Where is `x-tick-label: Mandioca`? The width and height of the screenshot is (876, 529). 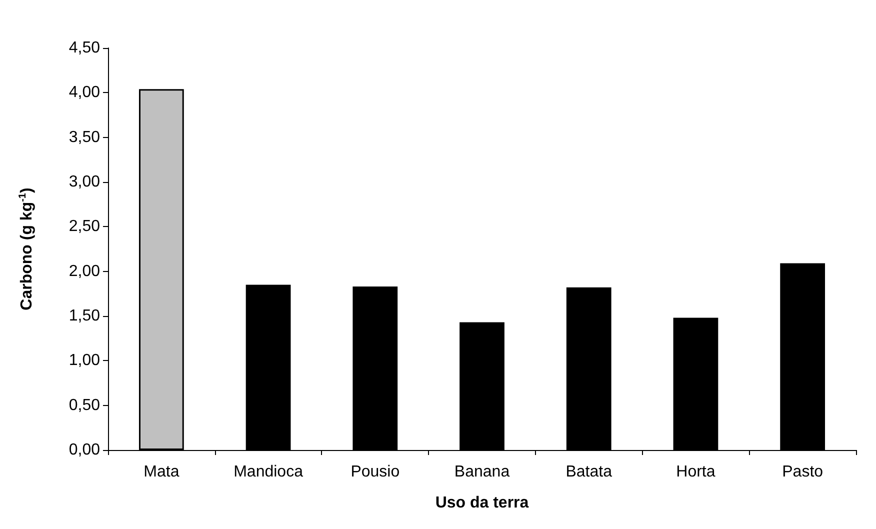 x-tick-label: Mandioca is located at coordinates (269, 472).